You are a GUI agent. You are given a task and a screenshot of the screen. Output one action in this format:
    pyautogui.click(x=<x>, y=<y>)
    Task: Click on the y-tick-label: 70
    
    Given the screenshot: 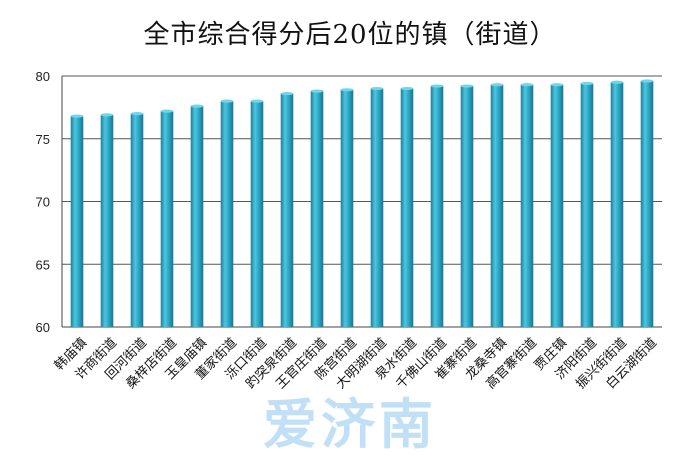 What is the action you would take?
    pyautogui.click(x=43, y=202)
    